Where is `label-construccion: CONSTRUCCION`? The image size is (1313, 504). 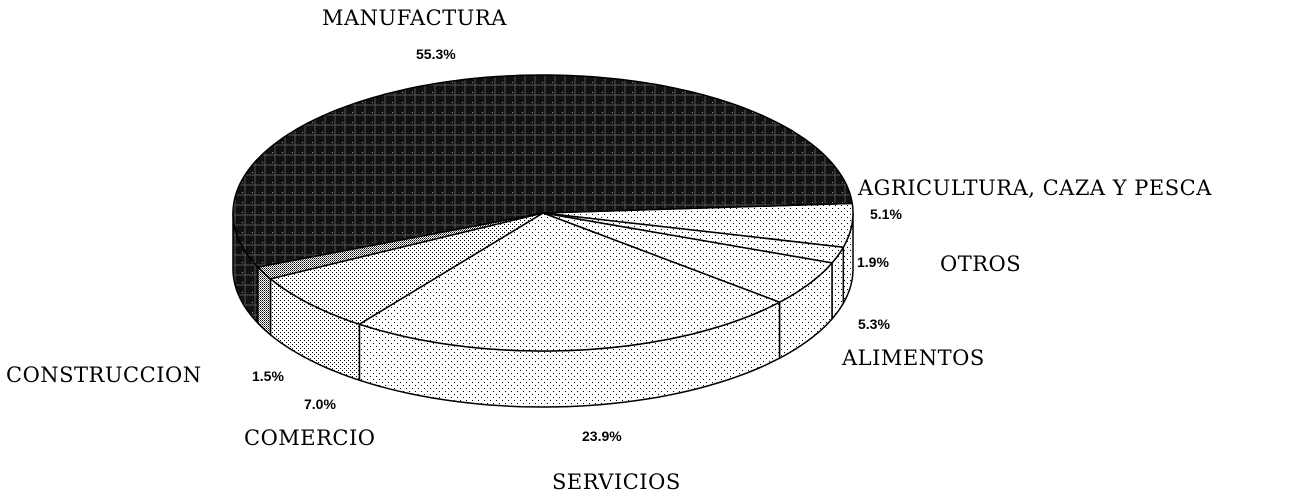
label-construccion: CONSTRUCCION is located at coordinates (104, 375).